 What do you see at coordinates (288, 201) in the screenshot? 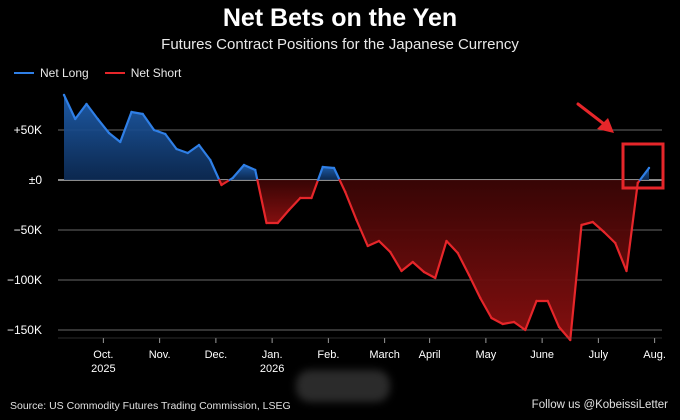
I see `net-short-area` at bounding box center [288, 201].